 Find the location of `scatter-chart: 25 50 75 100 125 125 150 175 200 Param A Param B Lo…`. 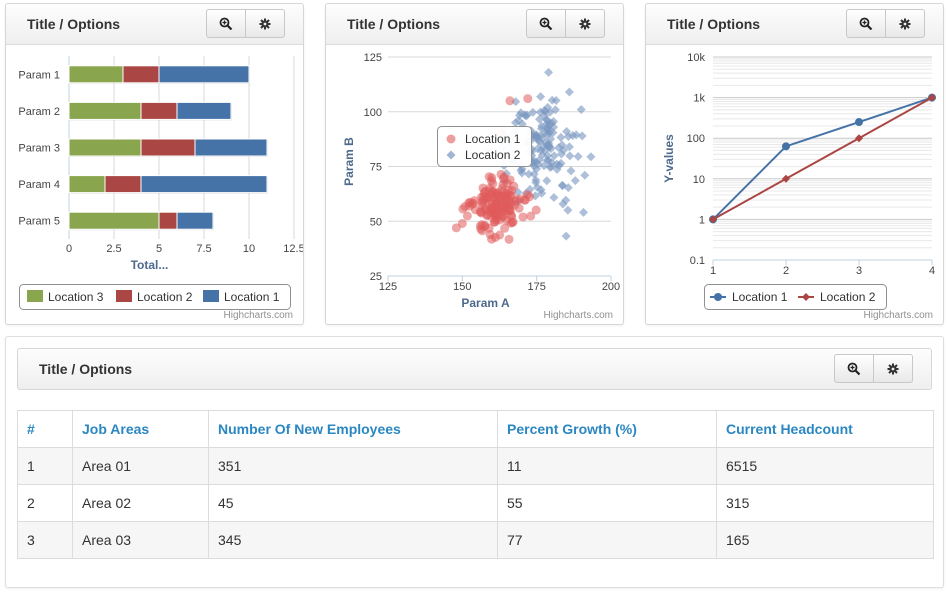

scatter-chart: 25 50 75 100 125 125 150 175 200 Param A Param B Lo… is located at coordinates (481, 181).